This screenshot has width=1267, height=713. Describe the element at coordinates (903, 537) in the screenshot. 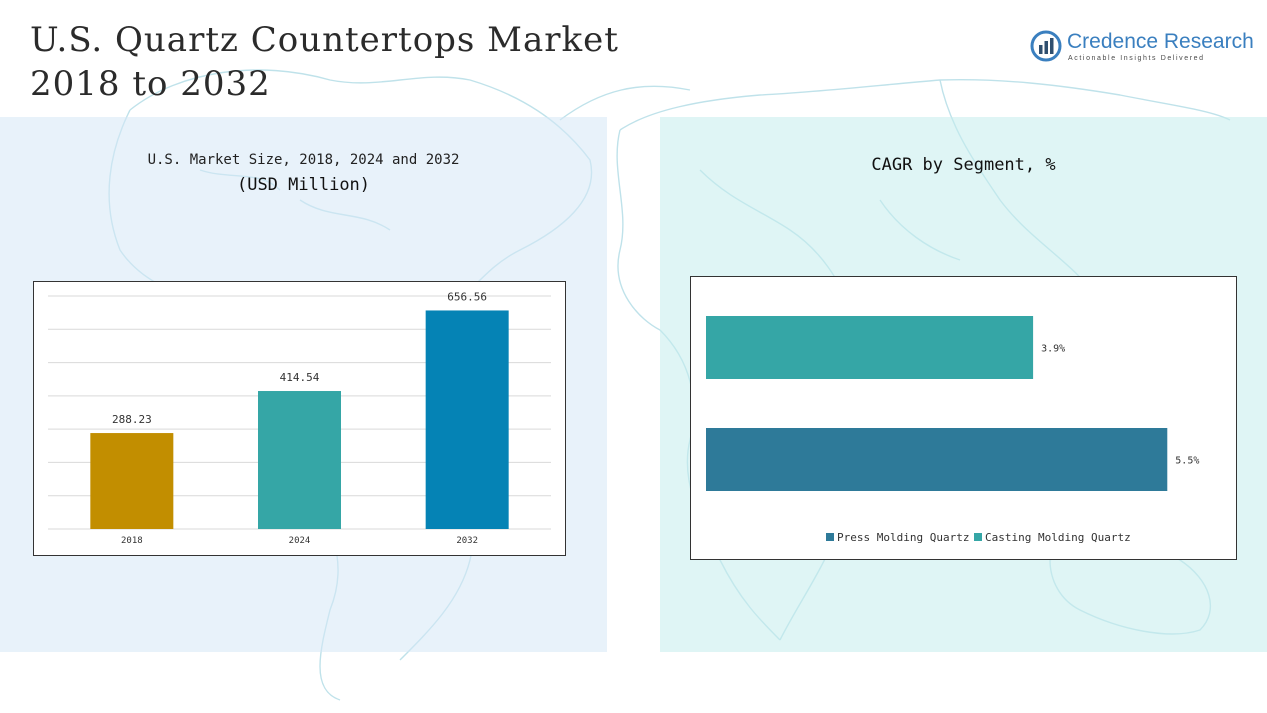

I see `legend-label: Press Molding Quartz` at that location.